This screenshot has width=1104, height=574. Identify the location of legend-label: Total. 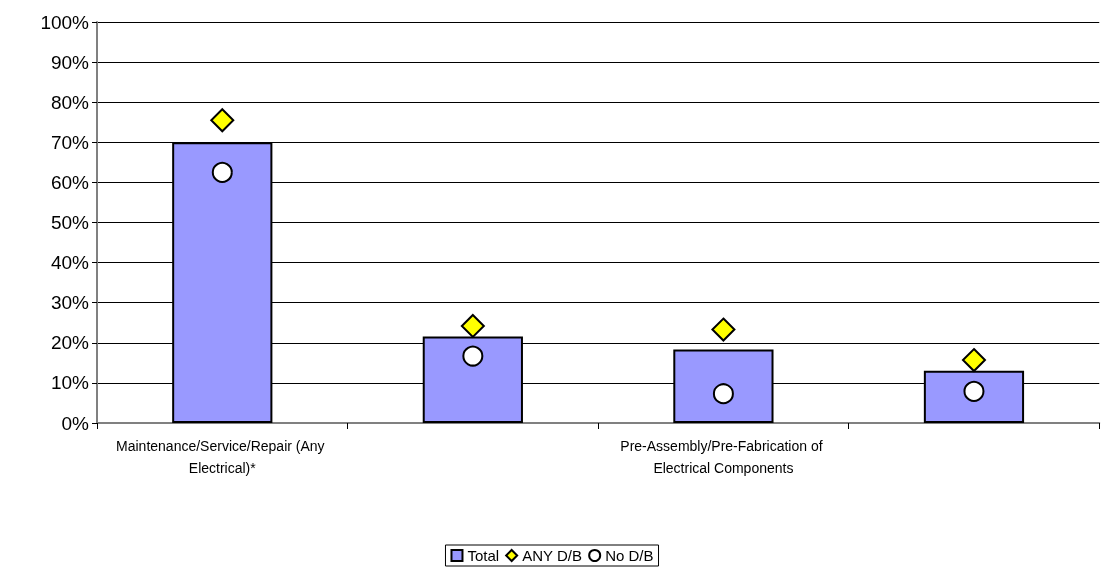
(483, 555).